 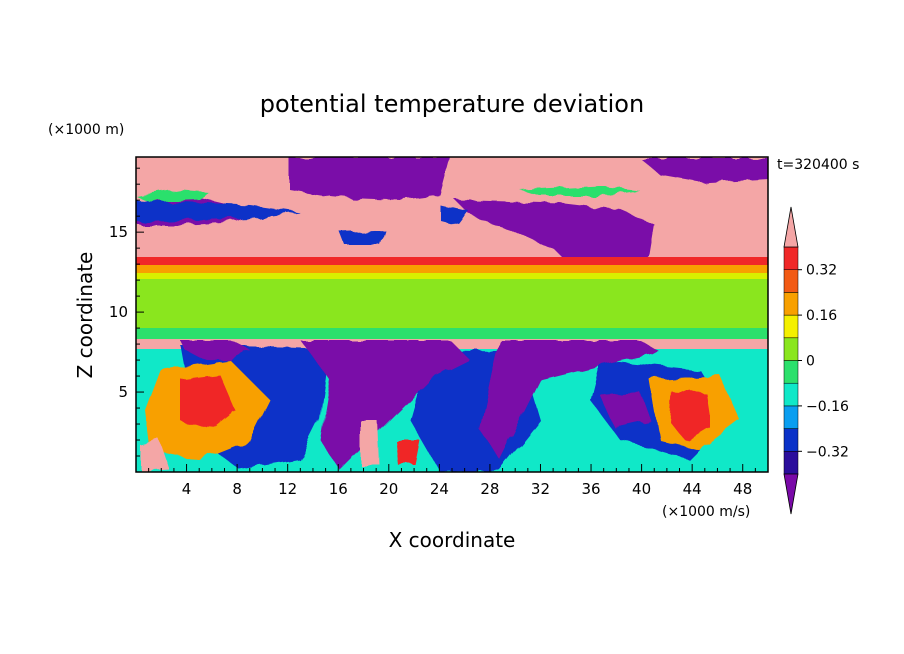 I want to click on colorbar: 0.32 0.16 0 −0.16 −0.32, so click(x=816, y=360).